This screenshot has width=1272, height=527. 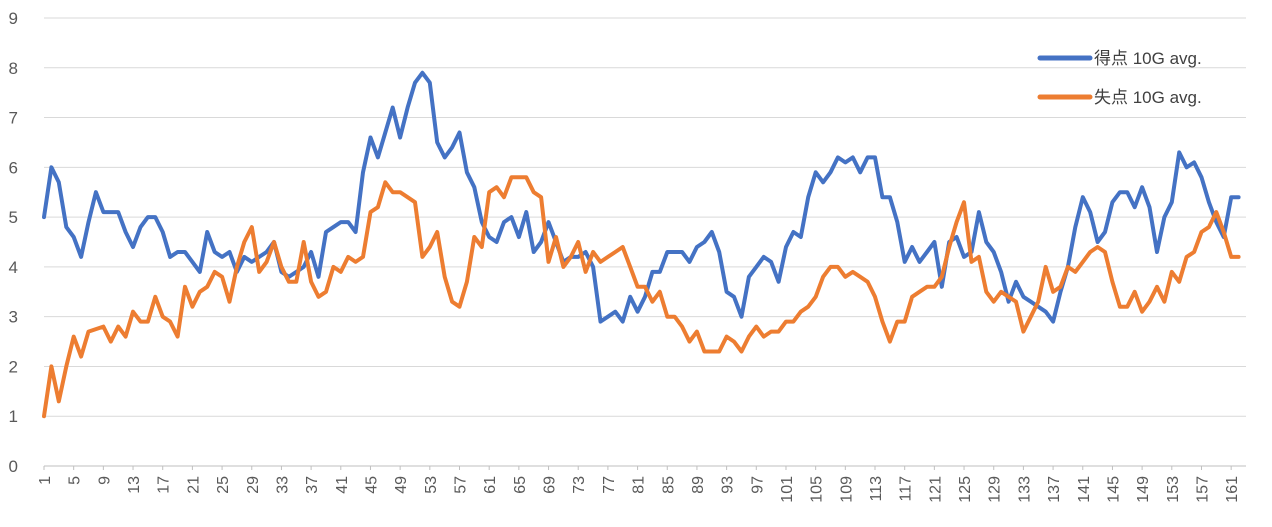 I want to click on x-tick-label: 141, so click(x=1084, y=489).